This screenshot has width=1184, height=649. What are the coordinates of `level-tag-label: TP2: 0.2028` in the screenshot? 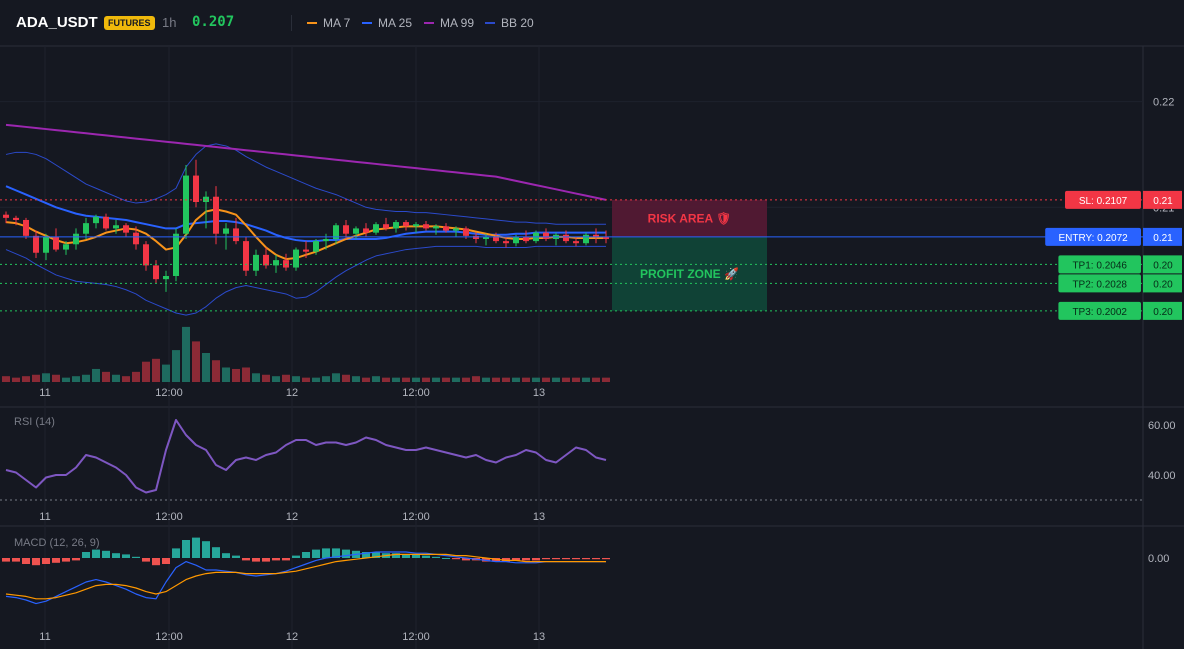 It's located at (1099, 284).